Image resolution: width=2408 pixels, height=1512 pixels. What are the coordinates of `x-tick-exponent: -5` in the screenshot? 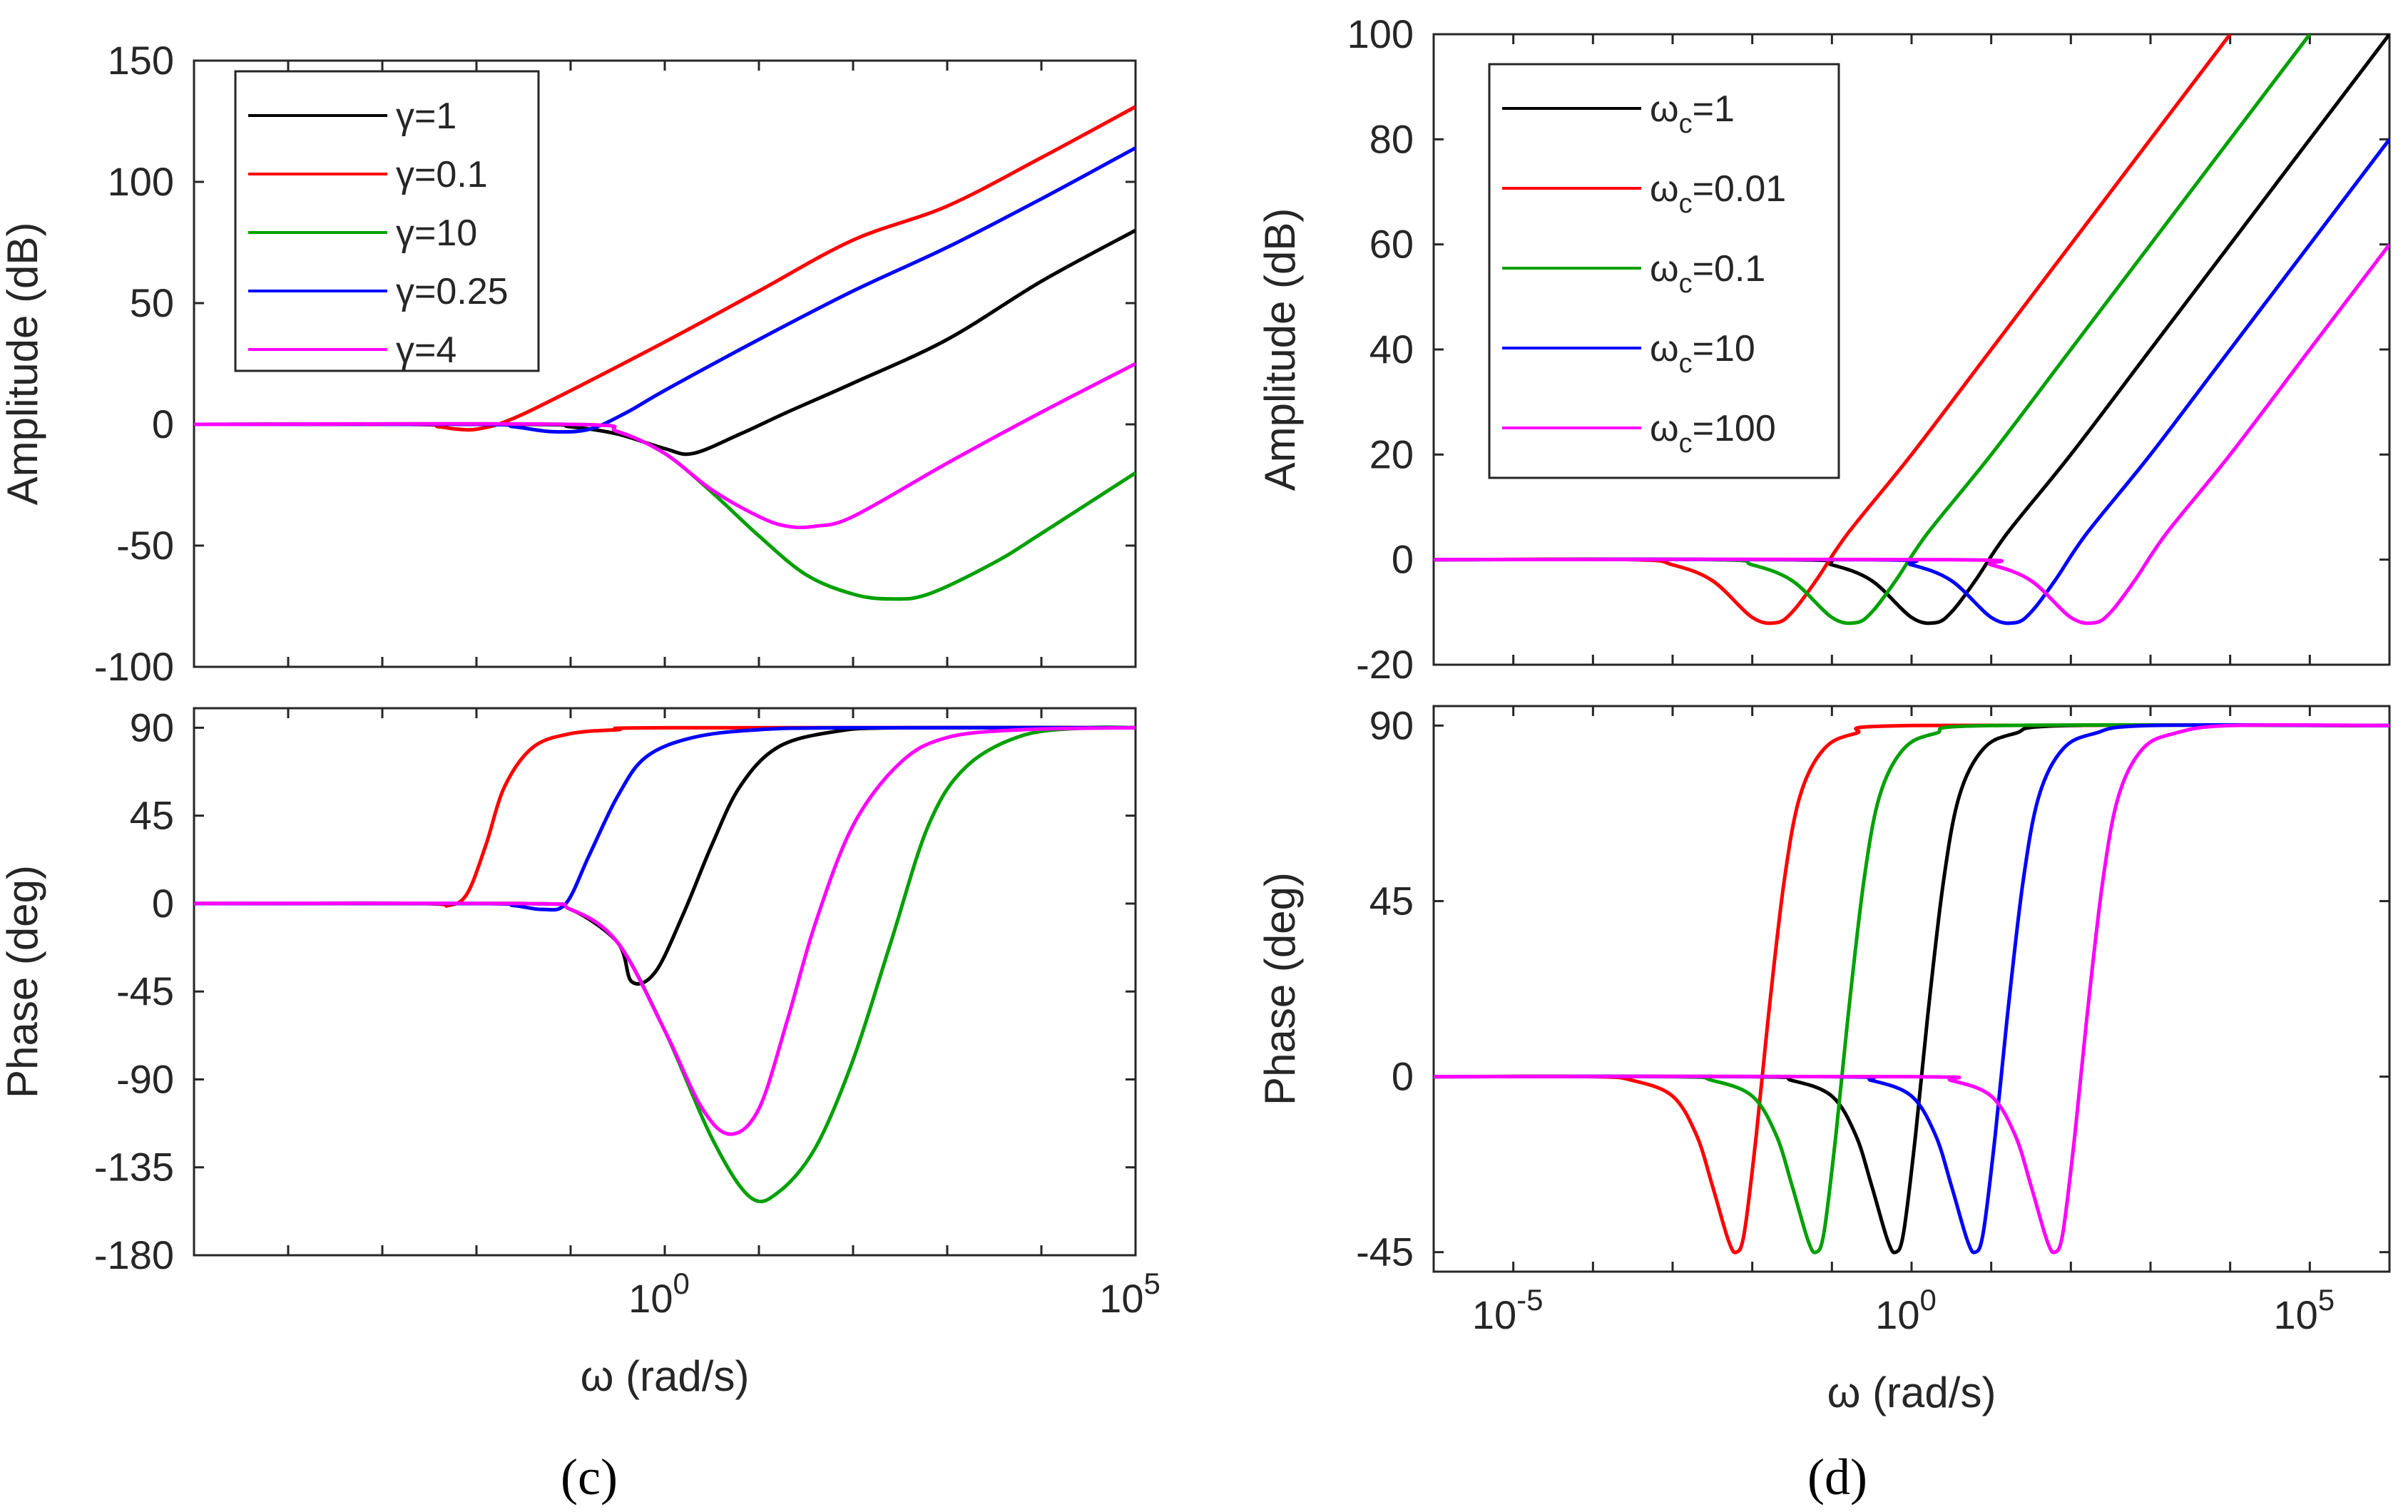 It's located at (1529, 1300).